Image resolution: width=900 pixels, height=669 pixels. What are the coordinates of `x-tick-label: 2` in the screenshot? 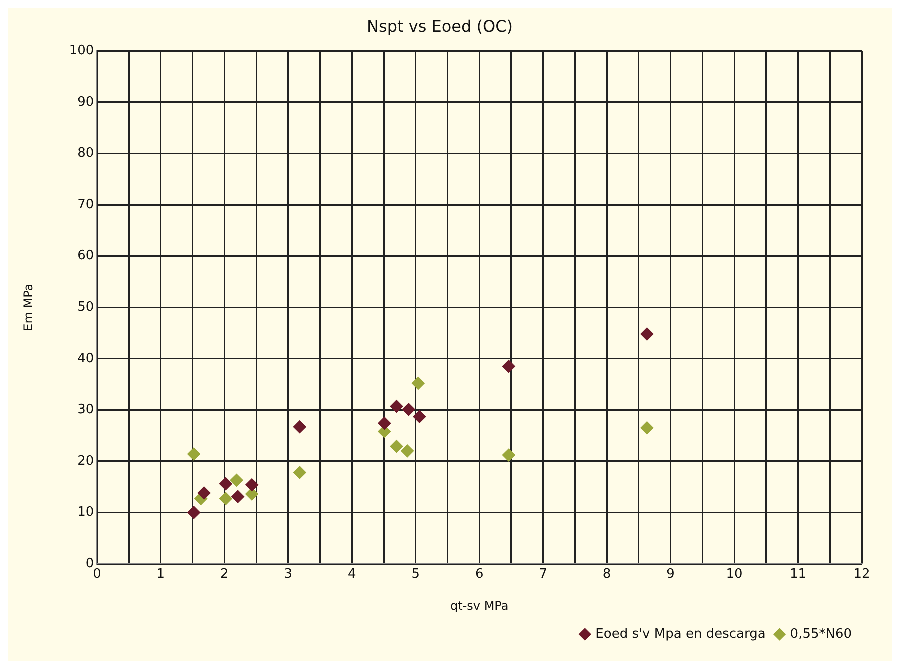 It's located at (224, 574).